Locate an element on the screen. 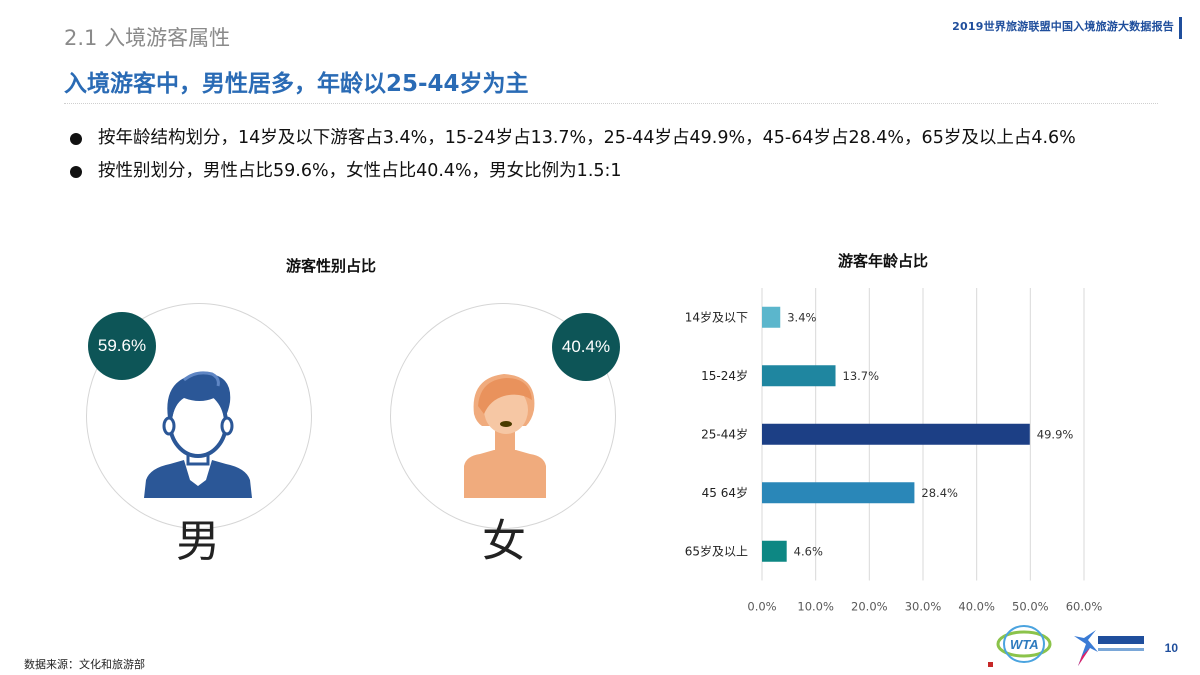 This screenshot has height=675, width=1200. male-label: 男 is located at coordinates (198, 541).